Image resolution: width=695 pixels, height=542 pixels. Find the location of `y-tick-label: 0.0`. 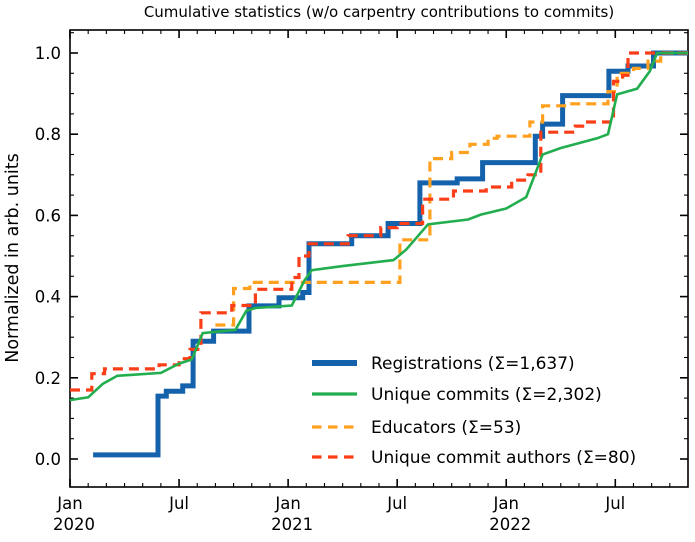

y-tick-label: 0.0 is located at coordinates (48, 459).